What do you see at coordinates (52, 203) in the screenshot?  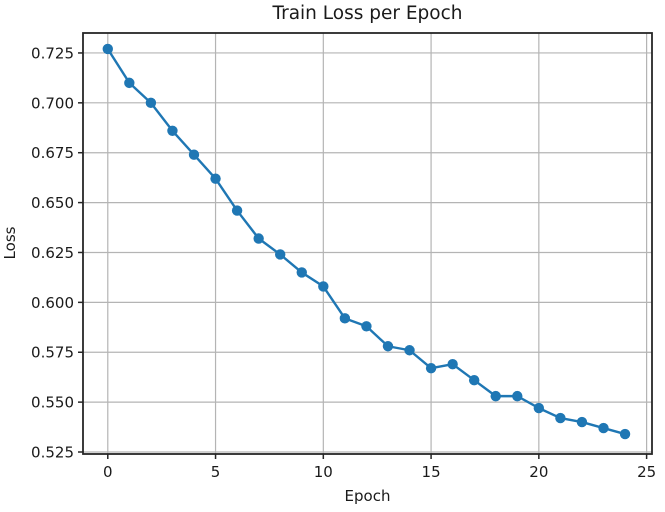 I see `y-tick-label: 0.650` at bounding box center [52, 203].